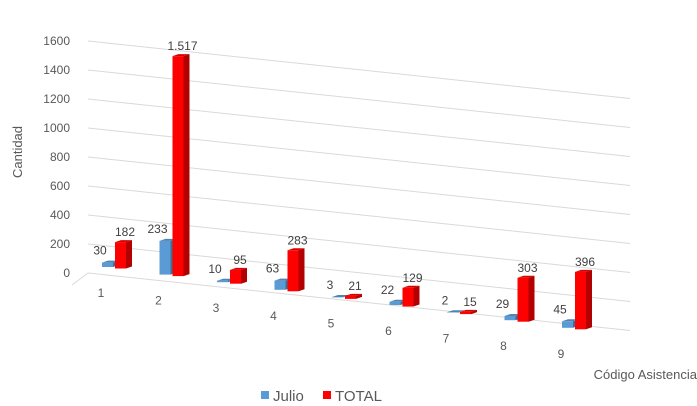 The height and width of the screenshot is (406, 697). What do you see at coordinates (355, 286) in the screenshot?
I see `data-label: 21` at bounding box center [355, 286].